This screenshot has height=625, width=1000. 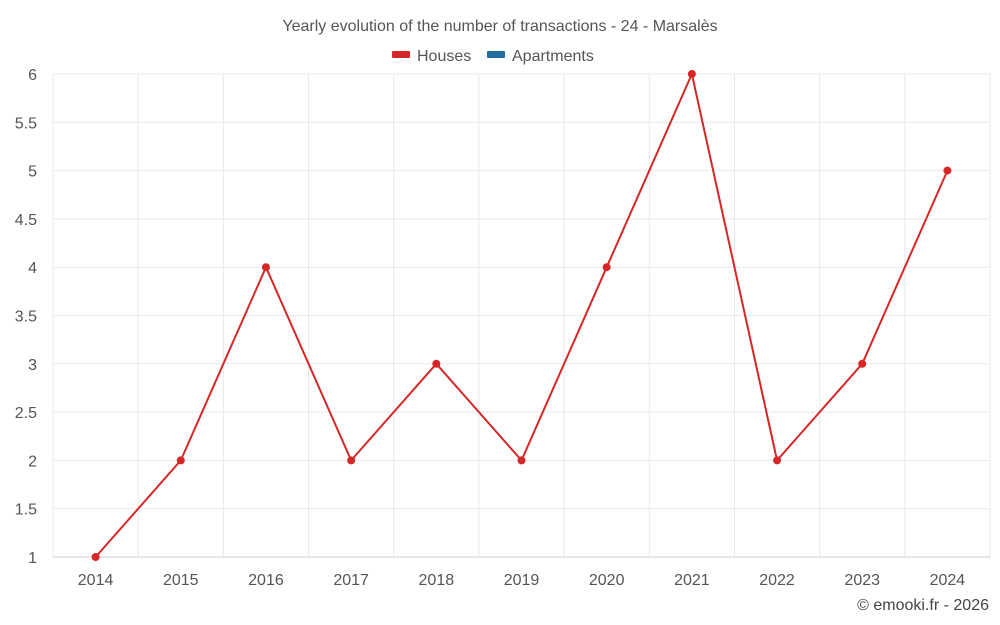 I want to click on legend-label-houses: Houses, so click(x=444, y=56).